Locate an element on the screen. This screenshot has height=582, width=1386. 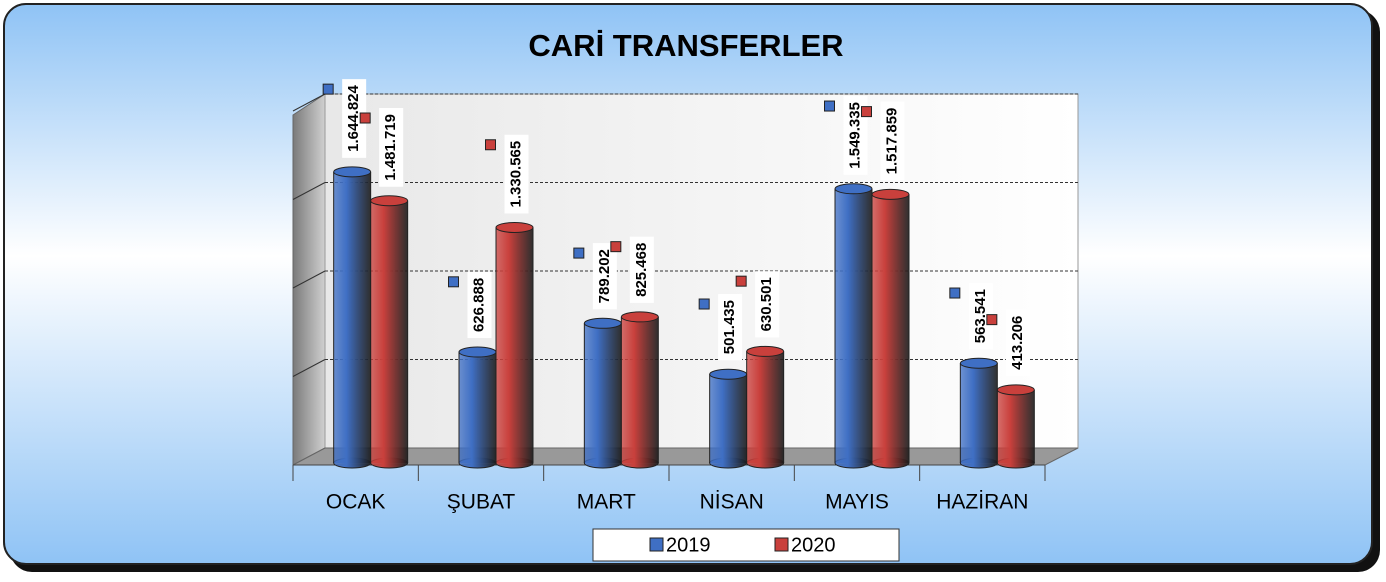
value-label: 1.330.565 is located at coordinates (515, 174).